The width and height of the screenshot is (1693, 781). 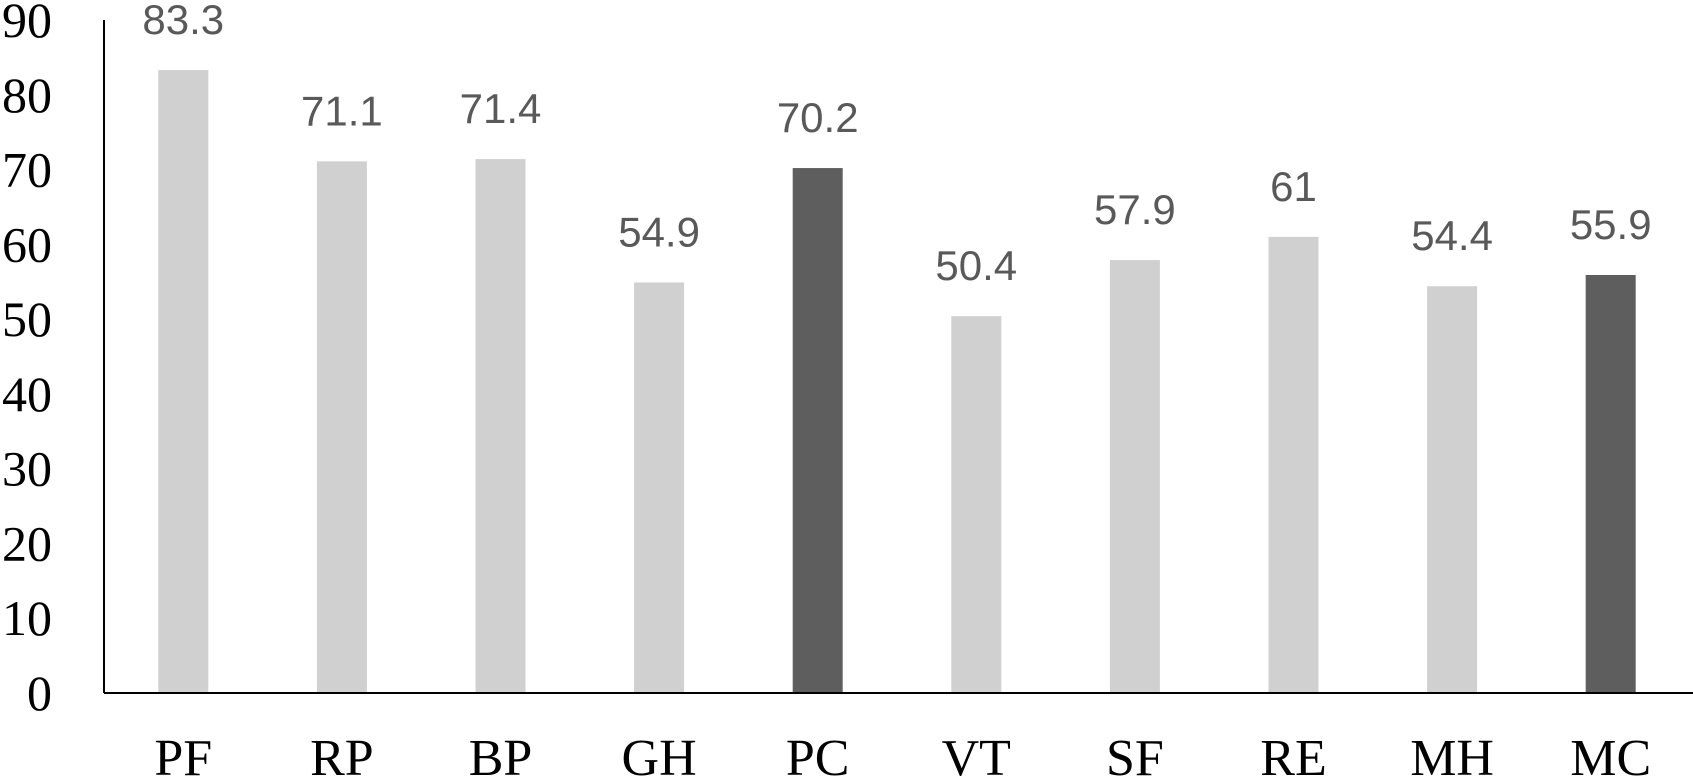 What do you see at coordinates (659, 231) in the screenshot?
I see `data-label-gh: 54.9` at bounding box center [659, 231].